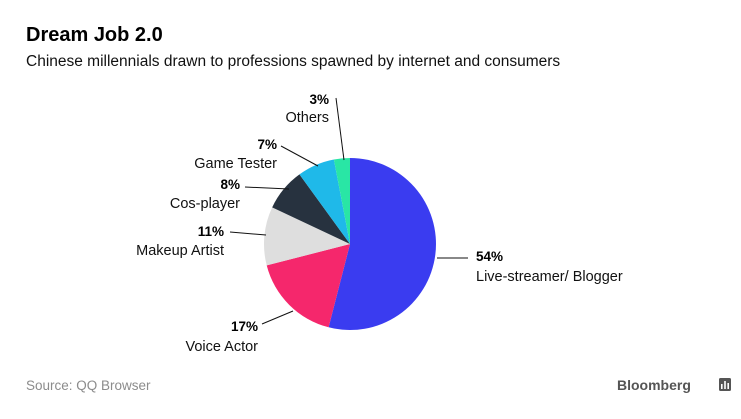  I want to click on pie-slice-others, so click(341, 201).